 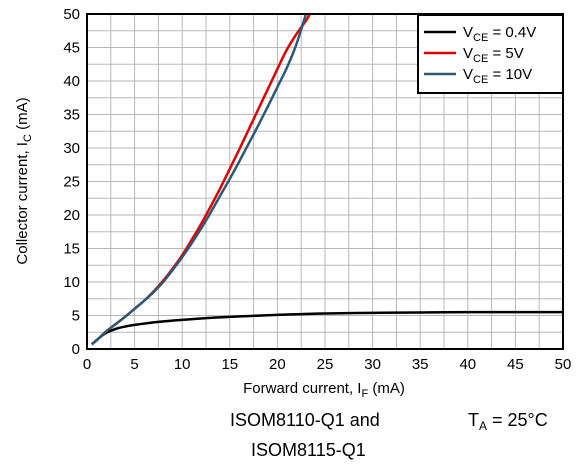 I want to click on legend-label-vce-10v: VCE = 10V, so click(x=497, y=76).